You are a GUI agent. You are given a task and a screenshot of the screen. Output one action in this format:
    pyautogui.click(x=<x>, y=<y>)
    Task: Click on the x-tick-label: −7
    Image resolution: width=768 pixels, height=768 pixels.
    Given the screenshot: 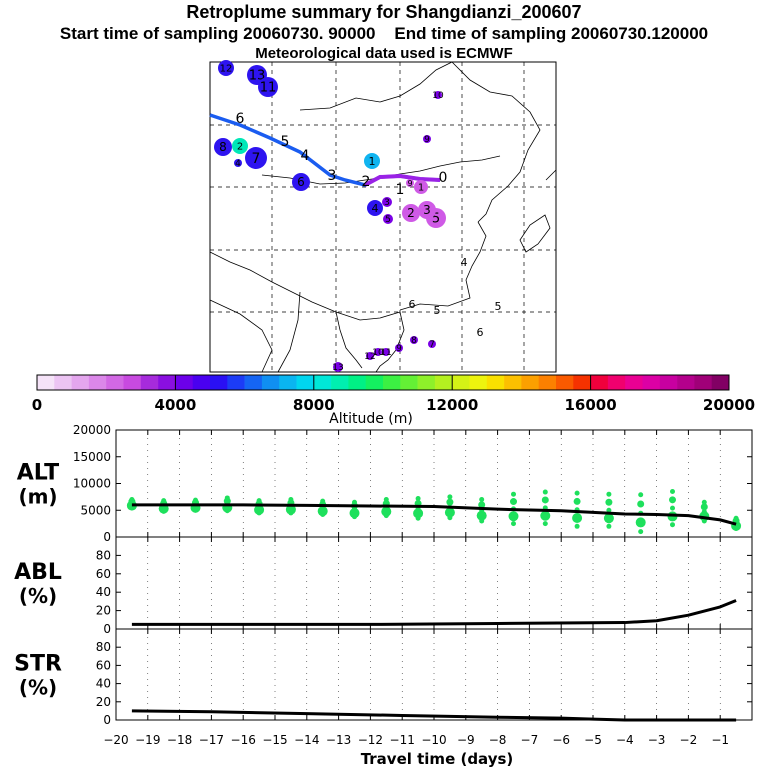 What is the action you would take?
    pyautogui.click(x=530, y=740)
    